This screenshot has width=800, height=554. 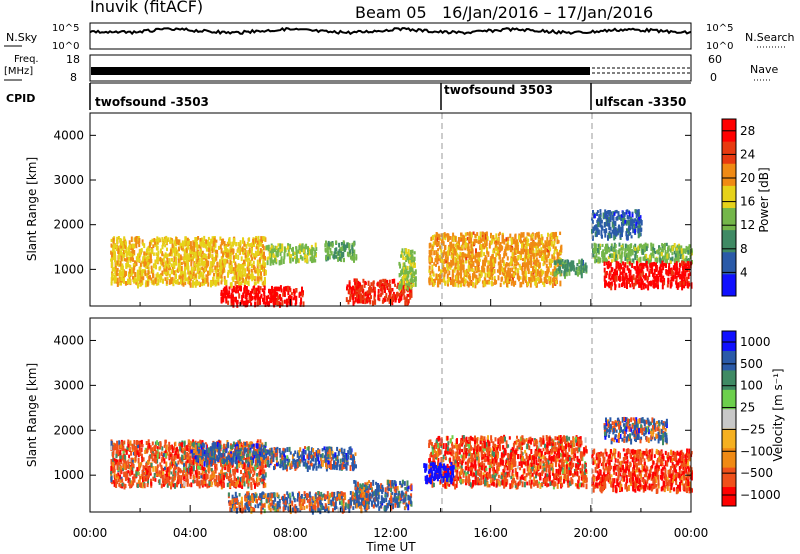 What do you see at coordinates (152, 102) in the screenshot?
I see `cpid-segment-0: twofsound -3503` at bounding box center [152, 102].